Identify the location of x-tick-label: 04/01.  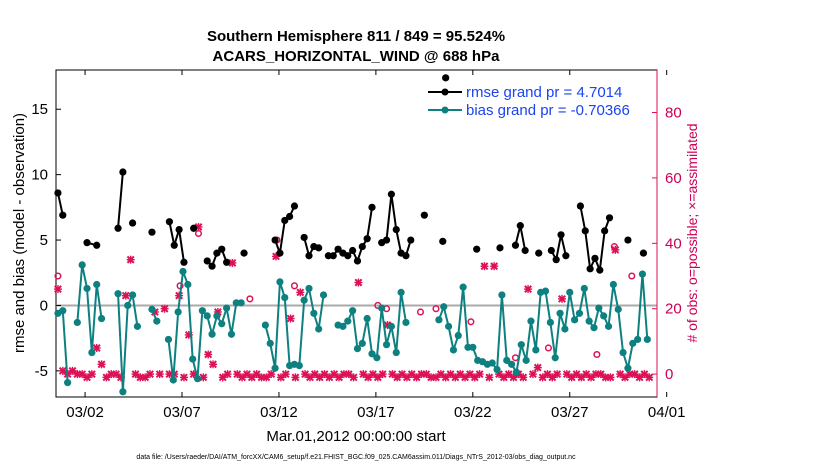
(667, 412).